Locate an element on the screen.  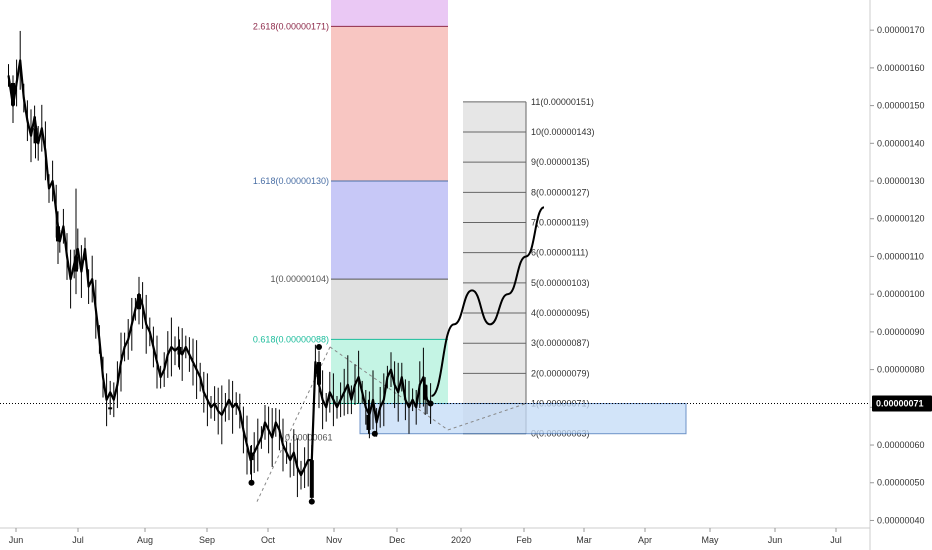
fib-grid-label: 10(0.00000143) is located at coordinates (563, 132).